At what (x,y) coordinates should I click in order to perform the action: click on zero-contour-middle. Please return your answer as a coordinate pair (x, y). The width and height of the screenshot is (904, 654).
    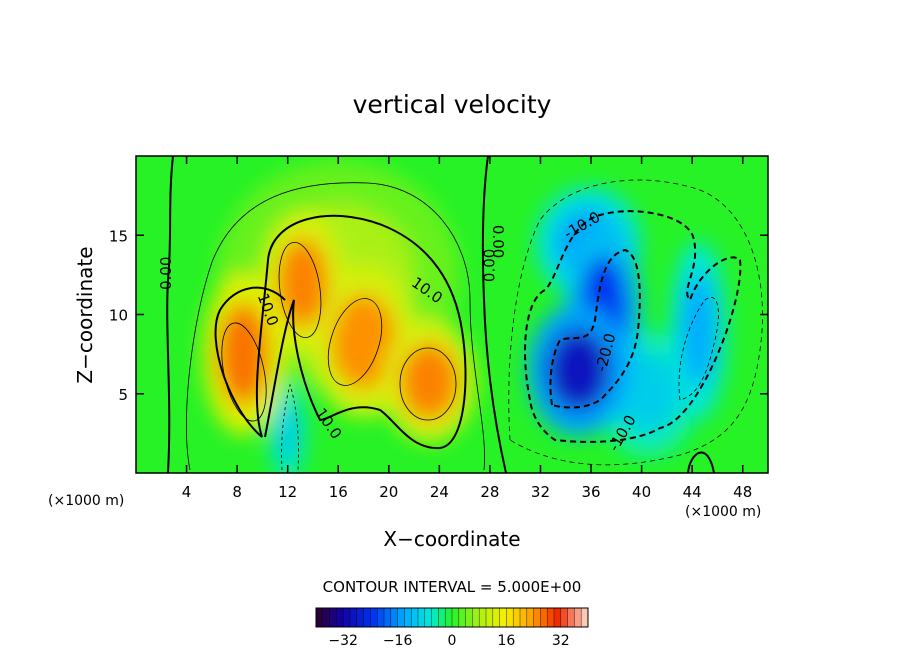
    Looking at the image, I should click on (494, 314).